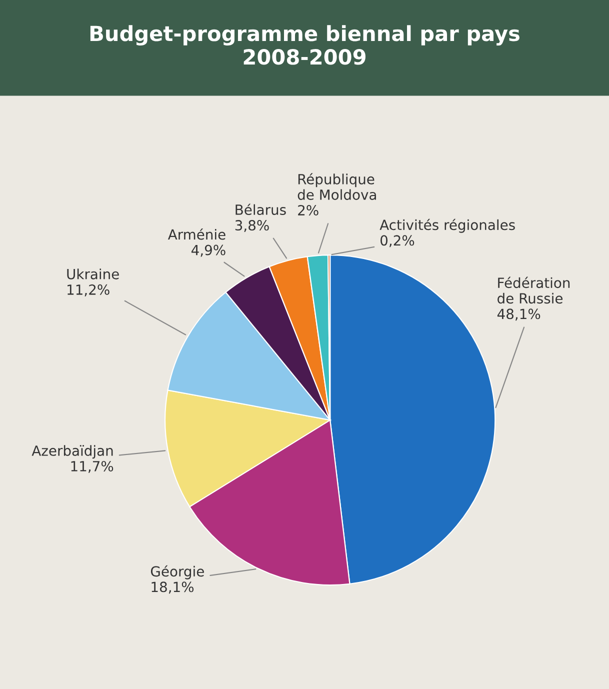 This screenshot has height=689, width=609. What do you see at coordinates (308, 210) in the screenshot?
I see `data-label: 2%` at bounding box center [308, 210].